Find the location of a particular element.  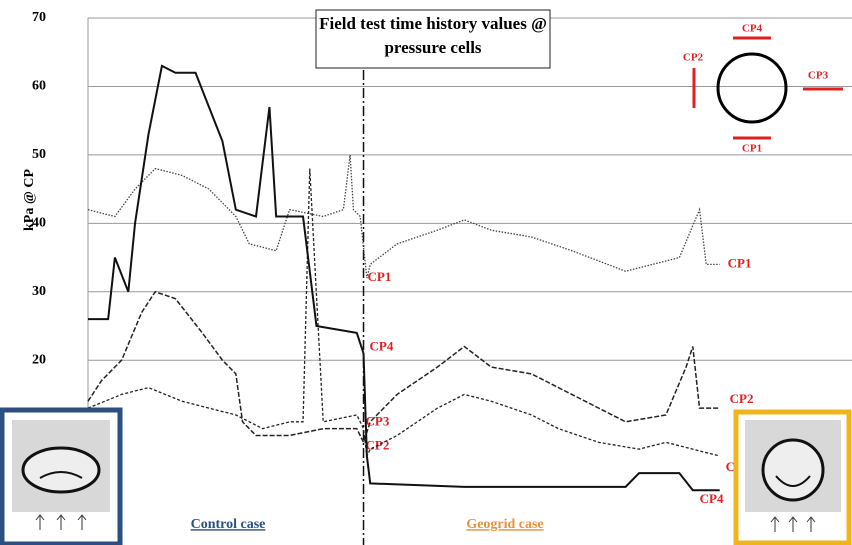

y-tick-label: 40 is located at coordinates (39, 223).